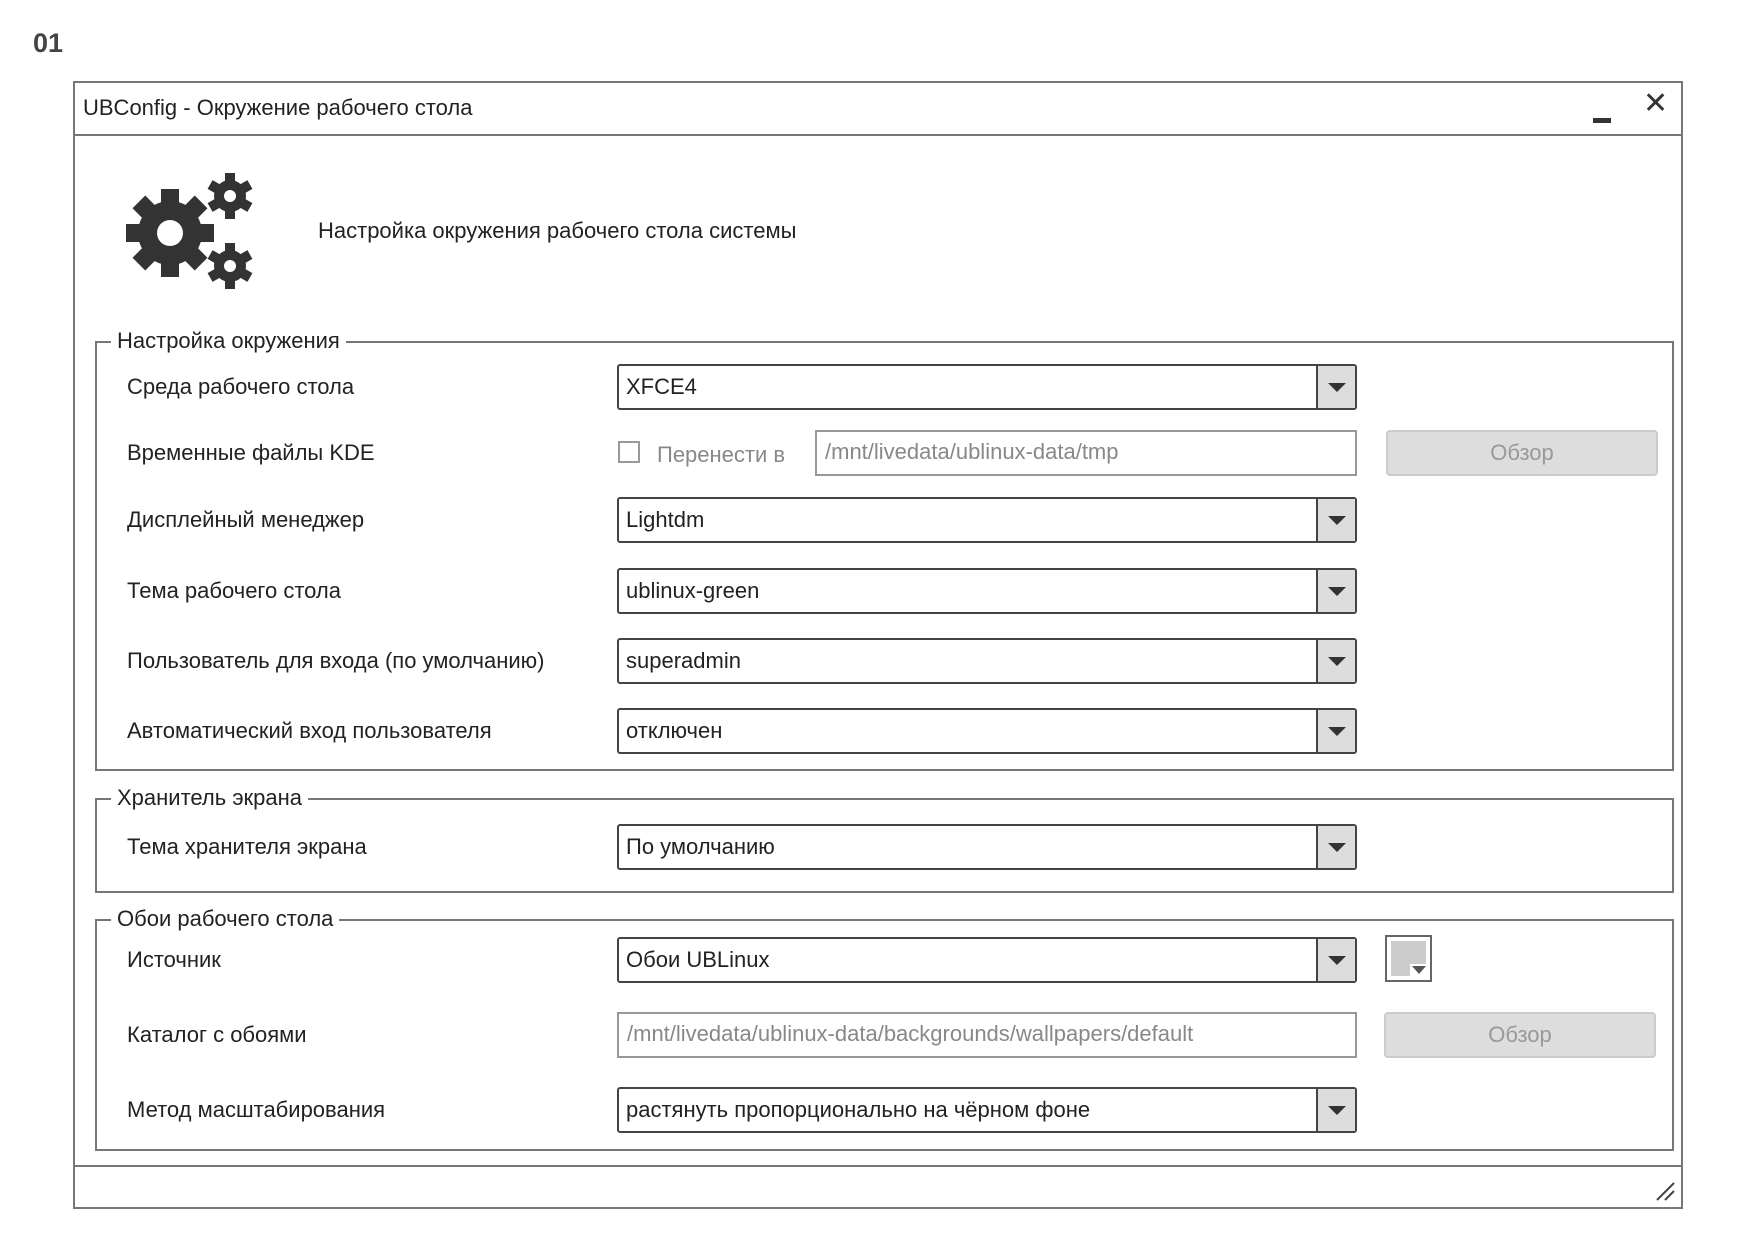 The image size is (1753, 1240). I want to click on kde-temp-checkbox-label: Перенести в, so click(721, 454).